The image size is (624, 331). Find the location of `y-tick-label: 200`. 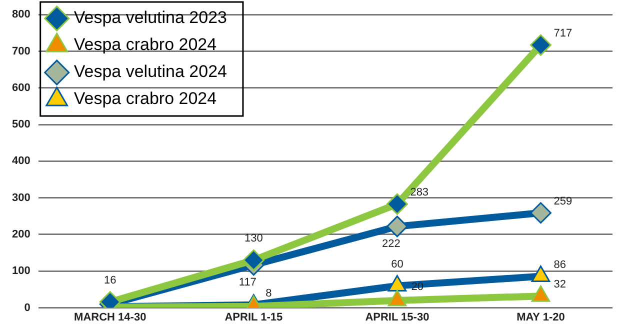

y-tick-label: 200 is located at coordinates (21, 234).